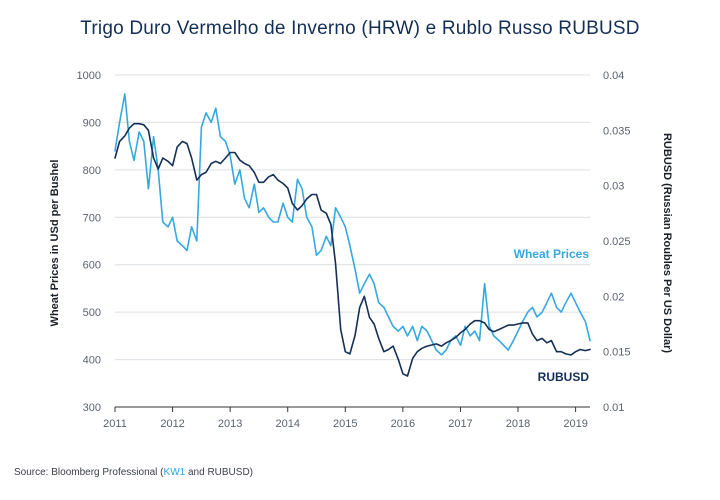 The width and height of the screenshot is (720, 500). I want to click on x-tick-label: 2015, so click(345, 424).